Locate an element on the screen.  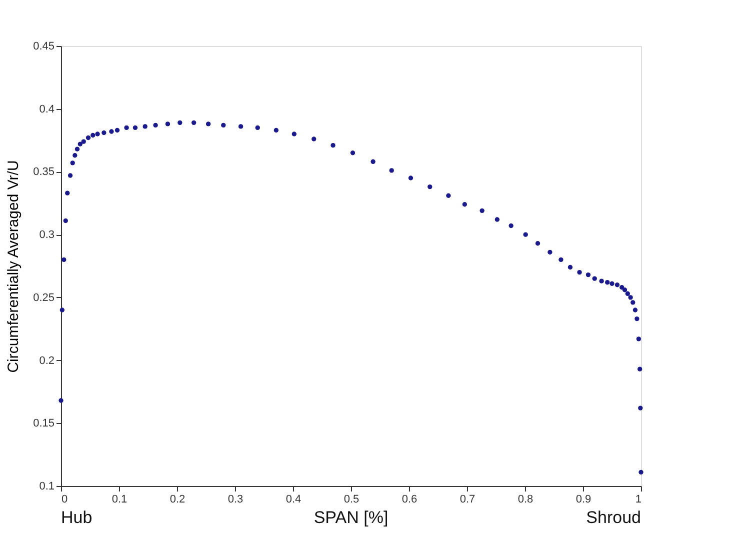
x-tick-label: 0.6 is located at coordinates (410, 500).